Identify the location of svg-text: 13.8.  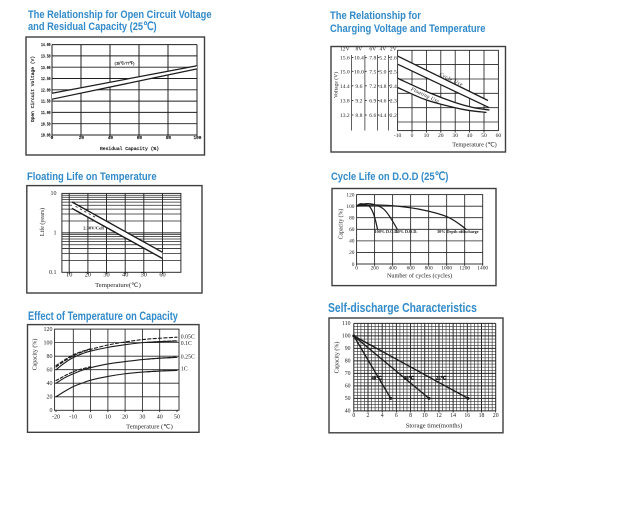
(345, 102).